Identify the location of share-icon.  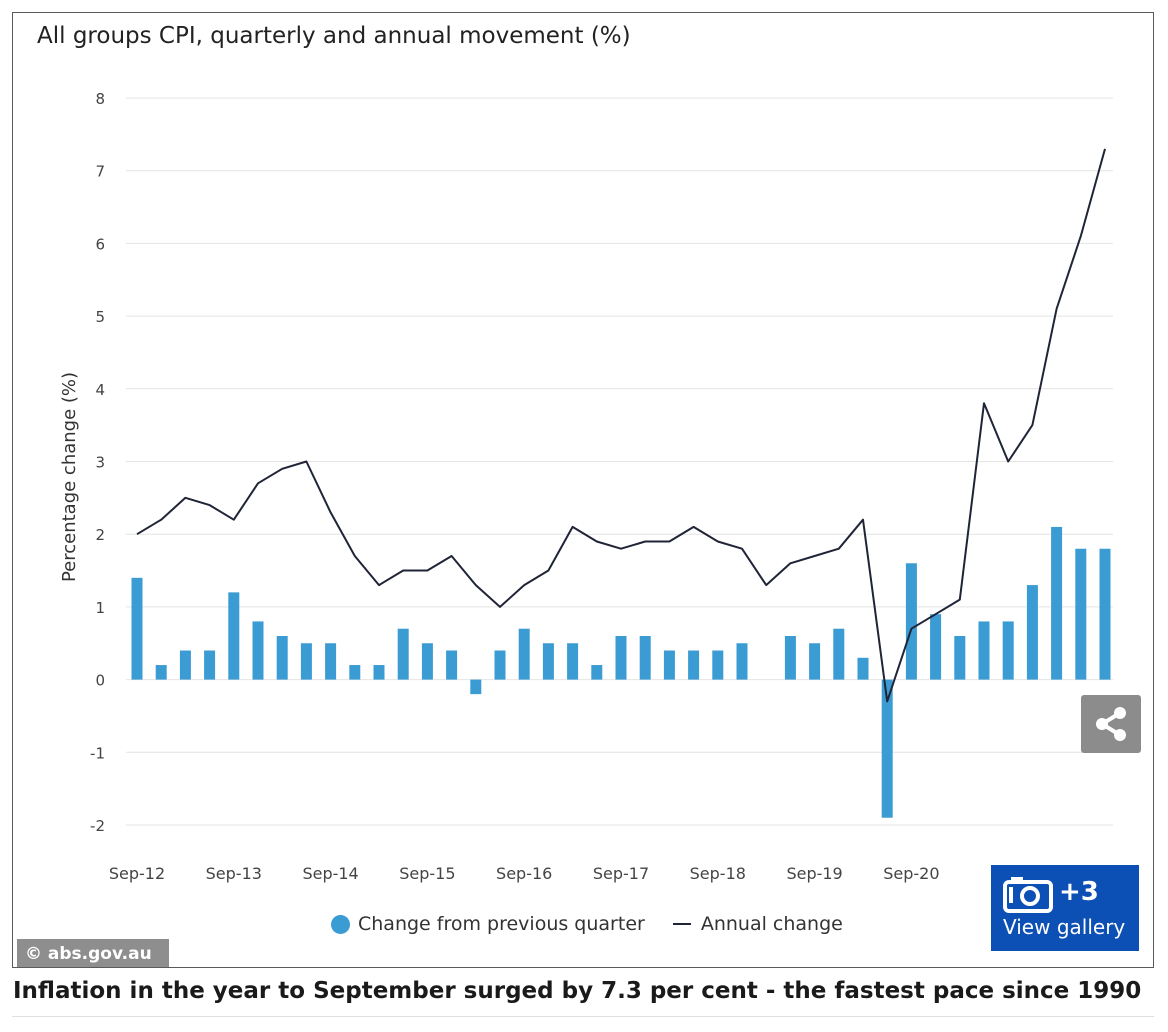
(1111, 724).